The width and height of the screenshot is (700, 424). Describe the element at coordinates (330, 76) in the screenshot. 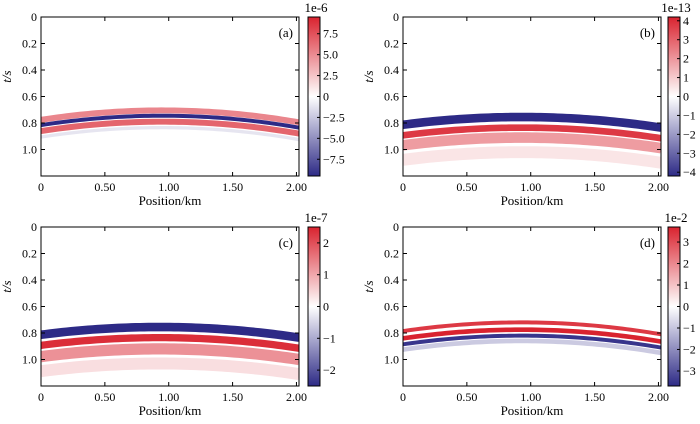

I see `colorbar-tick-label: 2.5` at that location.